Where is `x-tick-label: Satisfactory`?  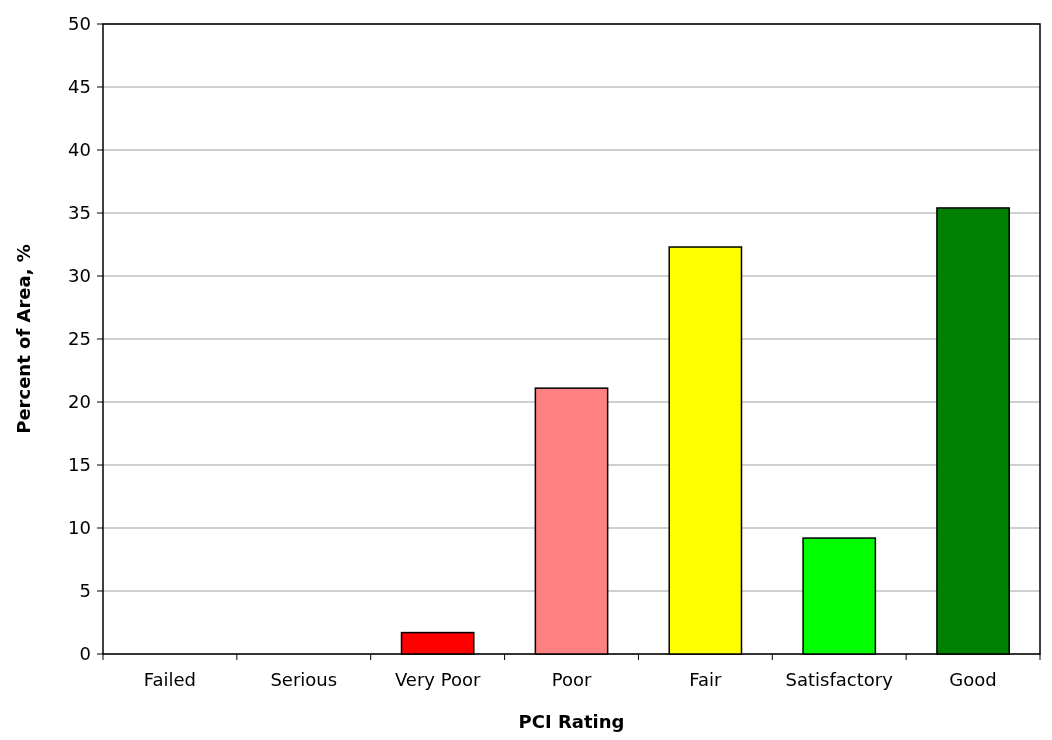 x-tick-label: Satisfactory is located at coordinates (839, 679).